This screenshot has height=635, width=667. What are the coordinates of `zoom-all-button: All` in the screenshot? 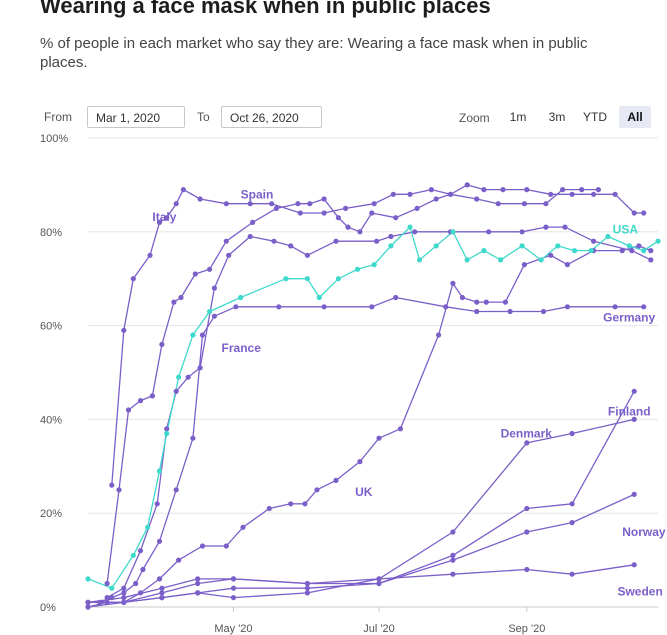 It's located at (635, 117).